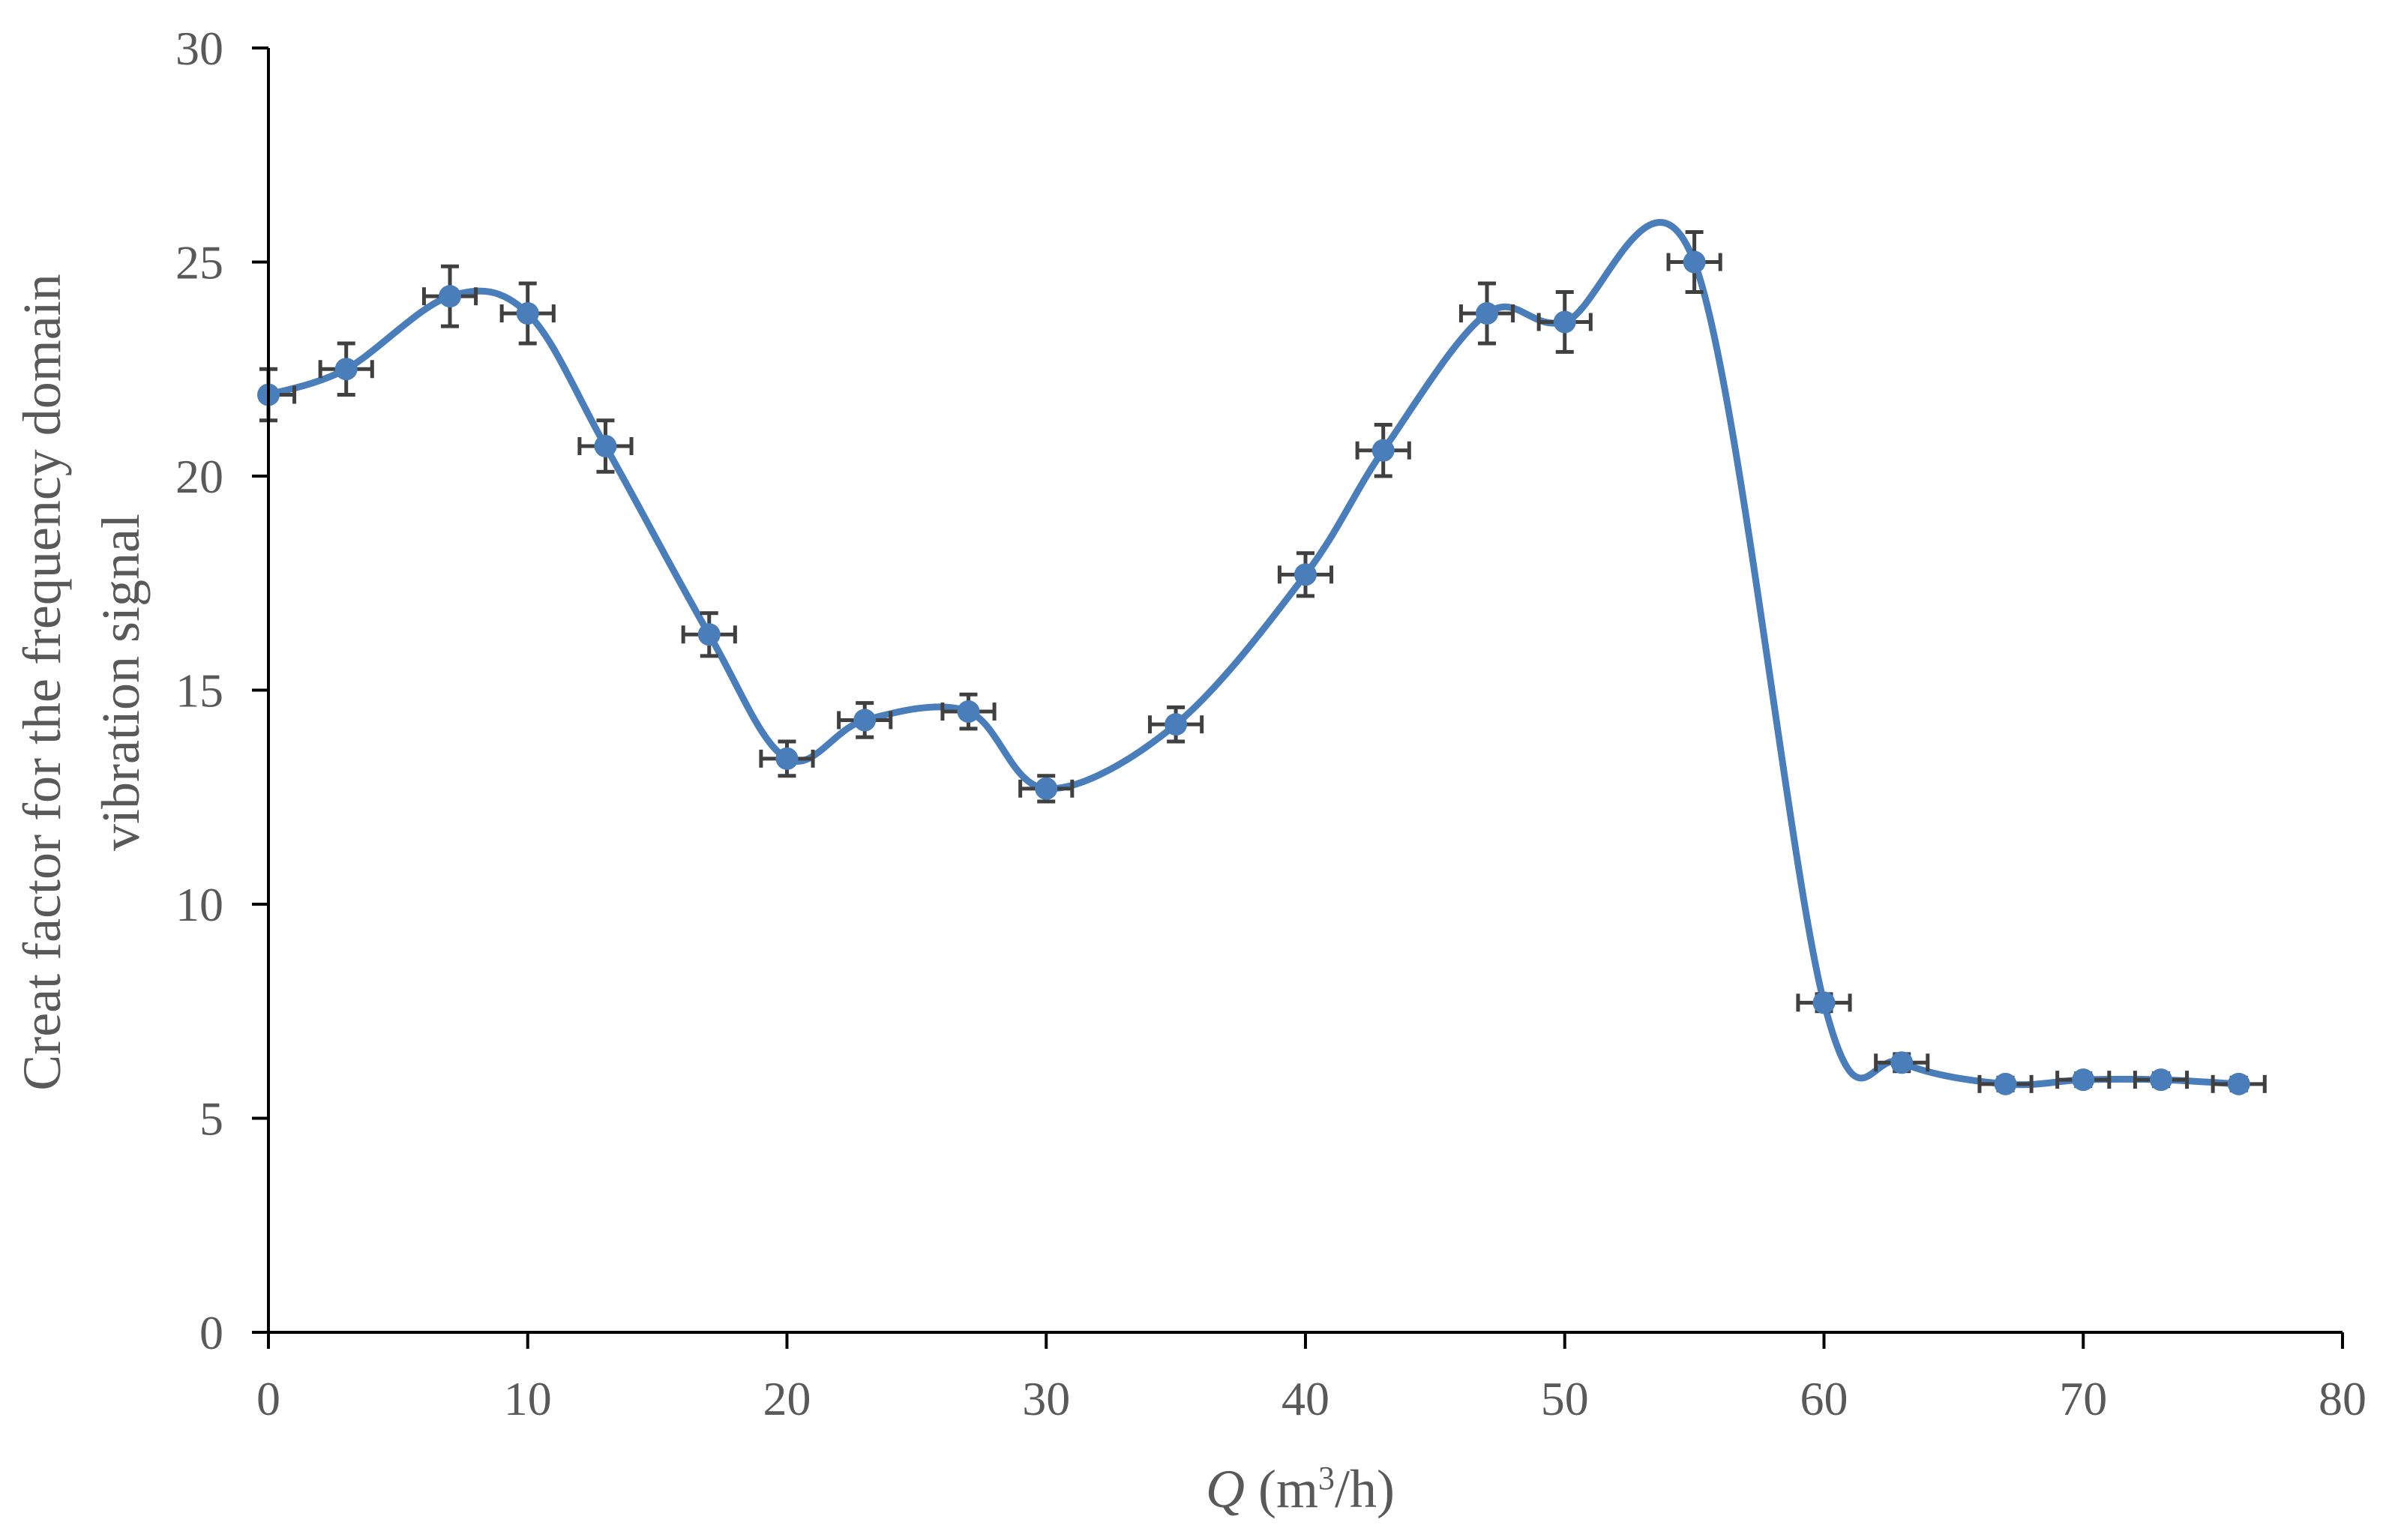  What do you see at coordinates (199, 904) in the screenshot?
I see `y-tick-label: 10` at bounding box center [199, 904].